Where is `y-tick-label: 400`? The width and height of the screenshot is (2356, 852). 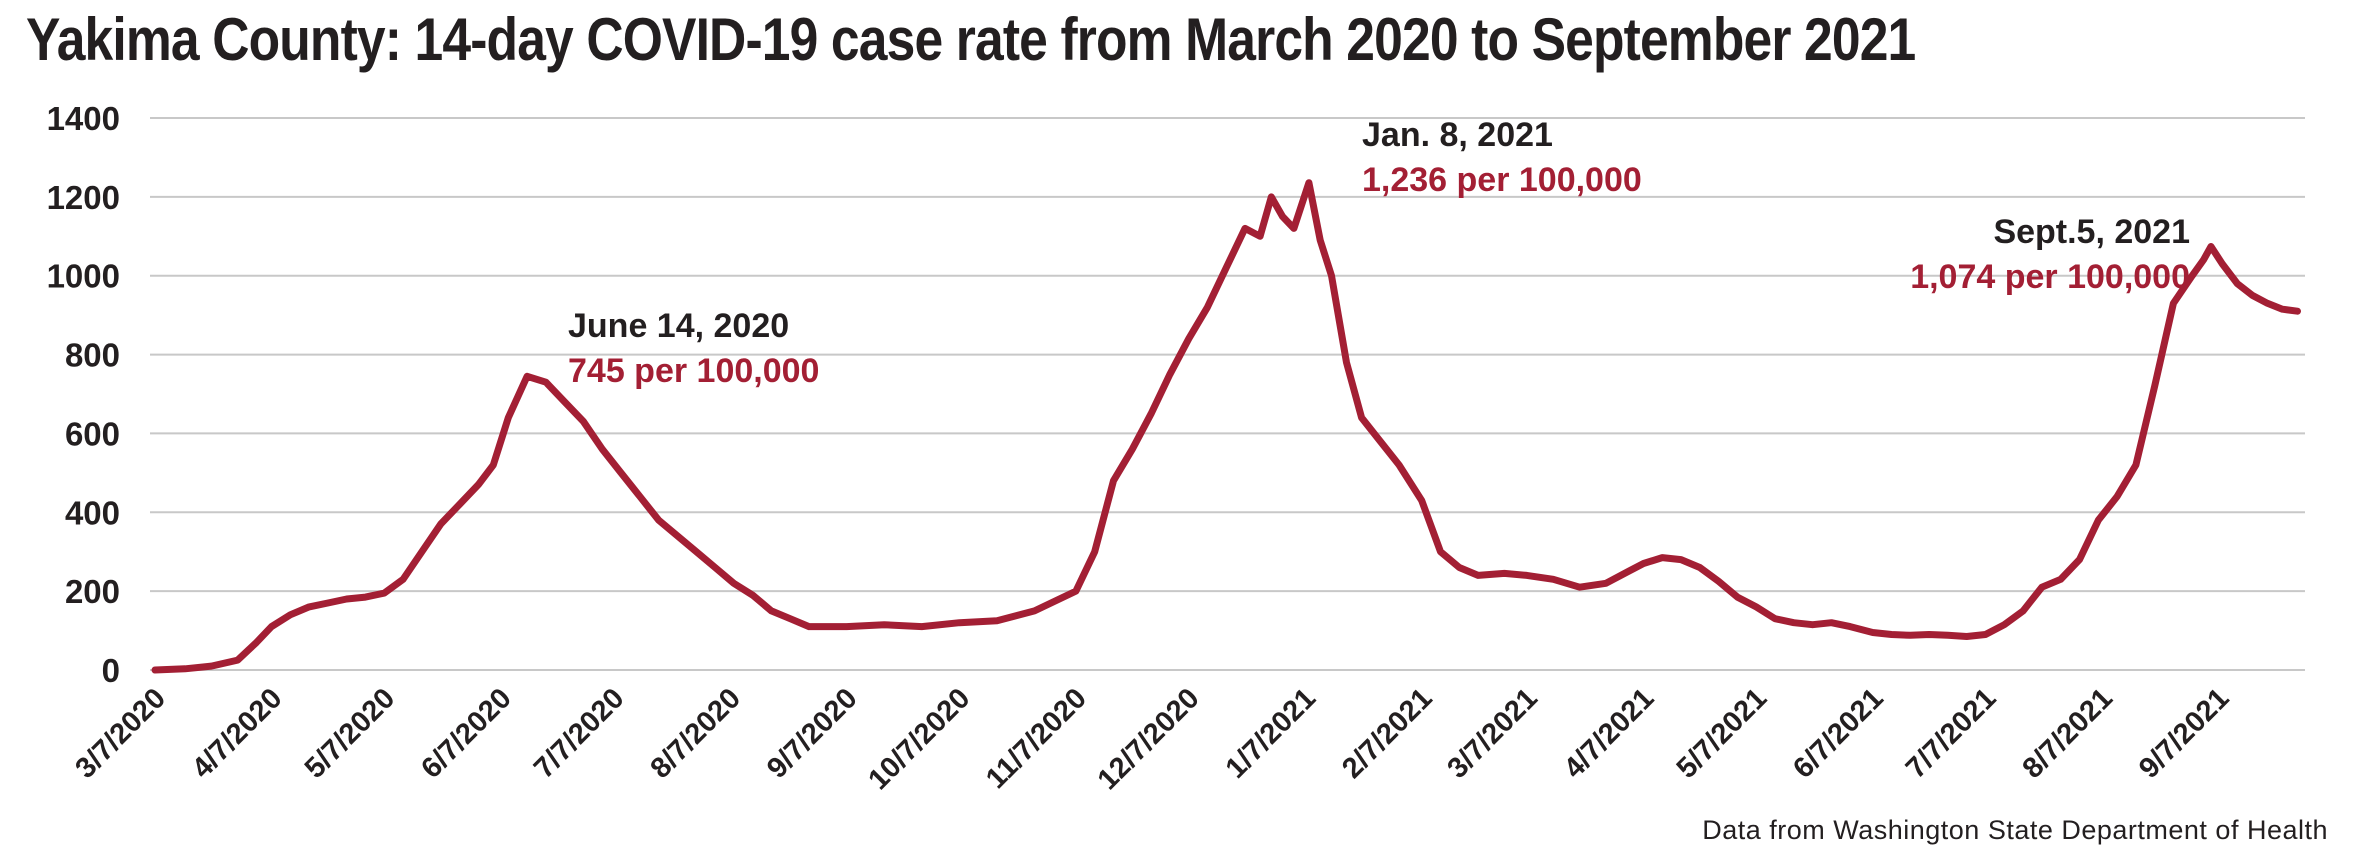 y-tick-label: 400 is located at coordinates (92, 512).